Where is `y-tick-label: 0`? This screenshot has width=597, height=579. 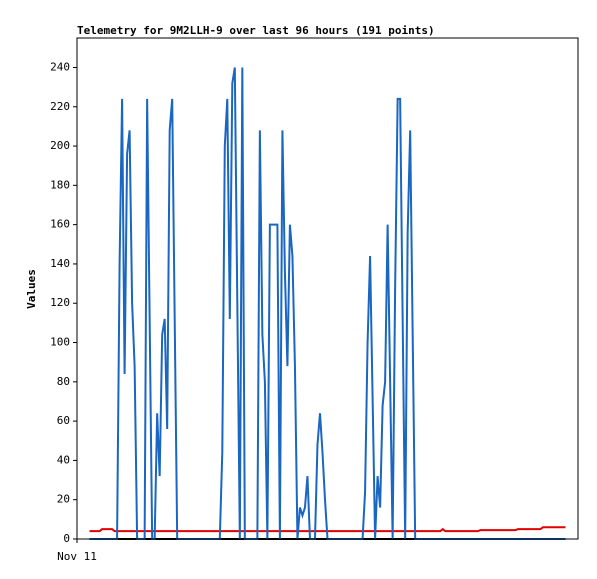 y-tick-label: 0 is located at coordinates (66, 538).